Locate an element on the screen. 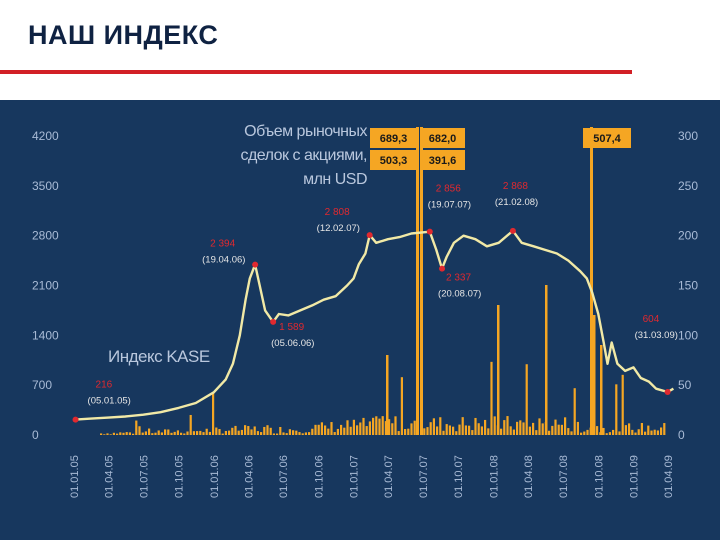 The image size is (720, 540). annotation-date: (21.02.08) is located at coordinates (516, 202).